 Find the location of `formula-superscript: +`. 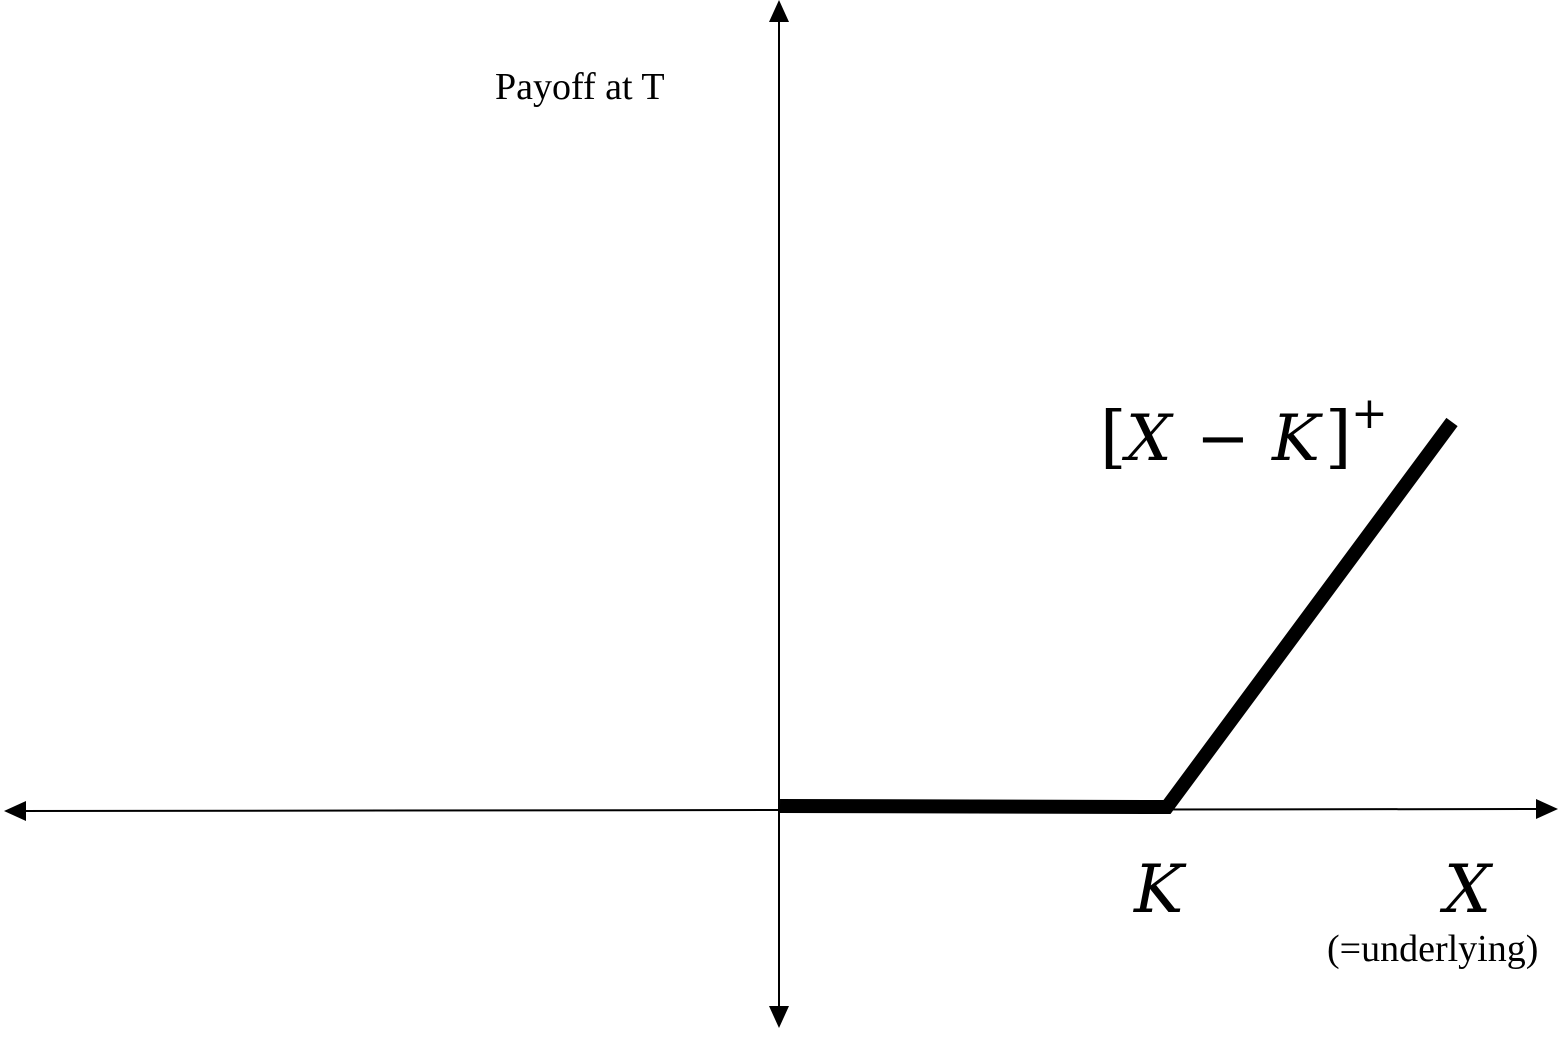

formula-superscript: + is located at coordinates (1369, 413).